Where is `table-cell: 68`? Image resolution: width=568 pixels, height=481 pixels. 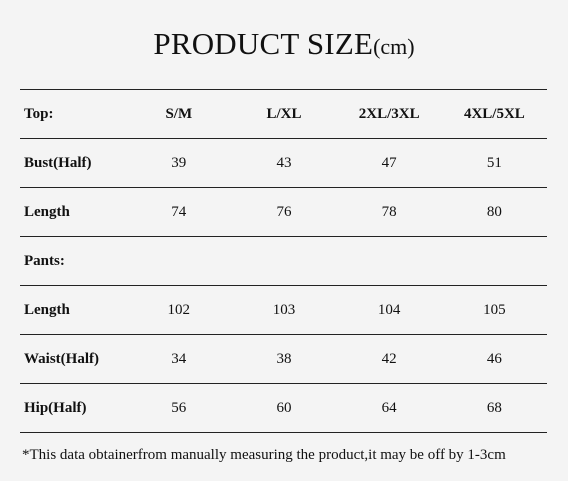 table-cell: 68 is located at coordinates (494, 408).